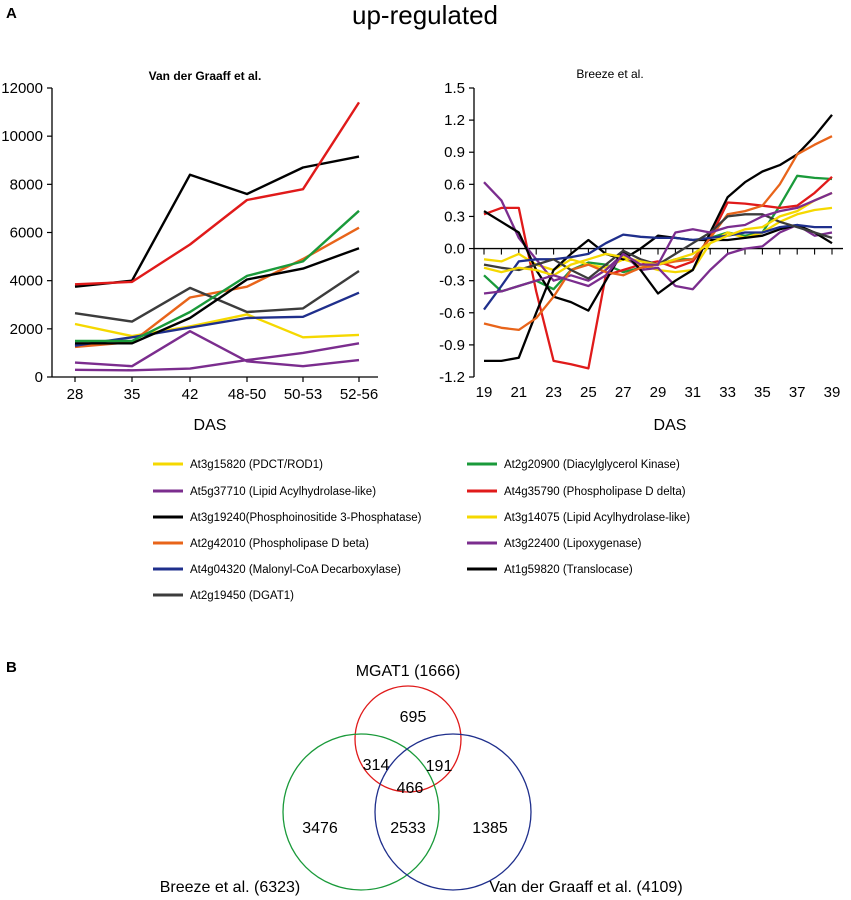  I want to click on venn-region-mgat1-vdg: 191, so click(439, 766).